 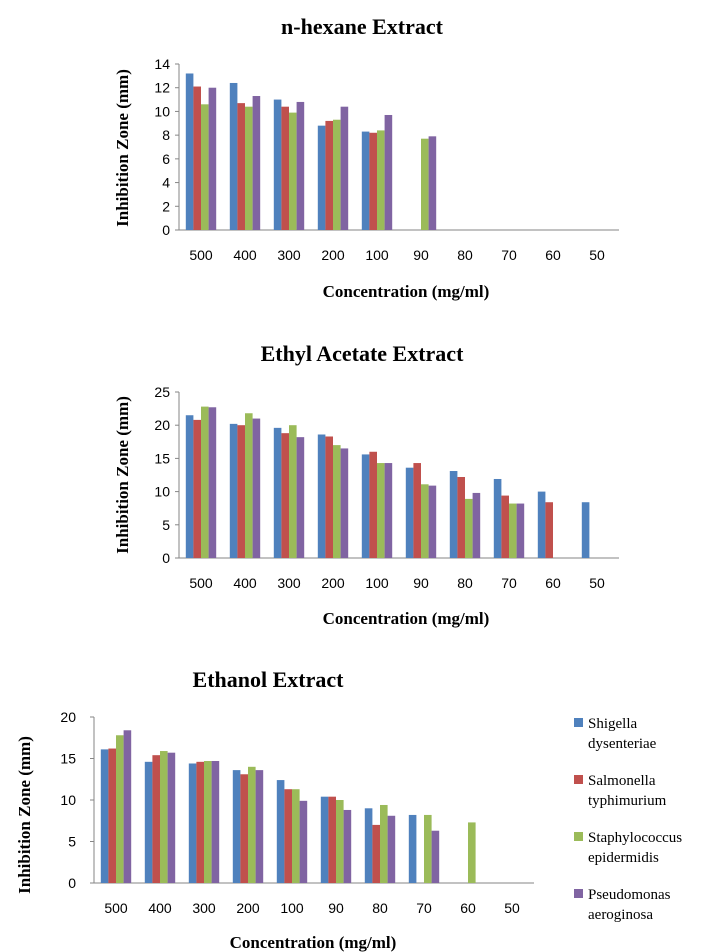 What do you see at coordinates (162, 88) in the screenshot?
I see `y-tick-label: 12` at bounding box center [162, 88].